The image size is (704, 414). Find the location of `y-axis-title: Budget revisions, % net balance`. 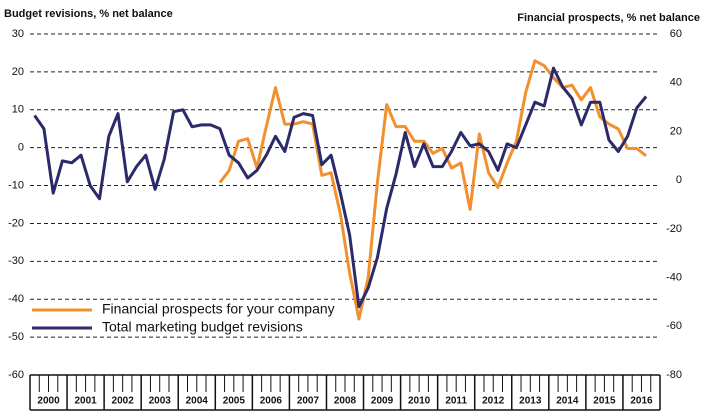

y-axis-title: Budget revisions, % net balance is located at coordinates (88, 14).